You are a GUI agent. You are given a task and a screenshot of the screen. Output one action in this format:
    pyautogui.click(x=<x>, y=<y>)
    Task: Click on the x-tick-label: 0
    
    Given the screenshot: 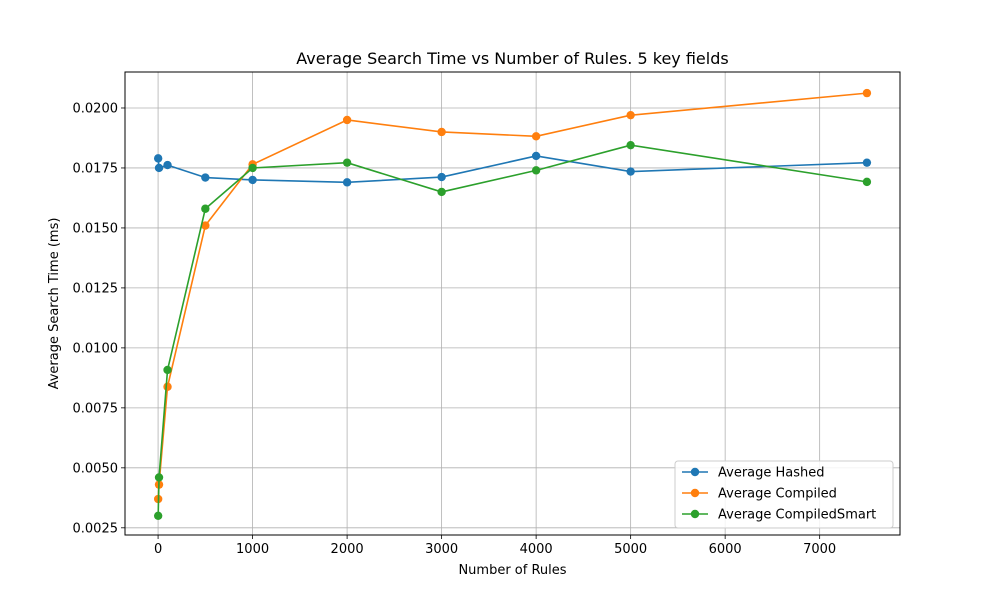 What is the action you would take?
    pyautogui.click(x=158, y=549)
    